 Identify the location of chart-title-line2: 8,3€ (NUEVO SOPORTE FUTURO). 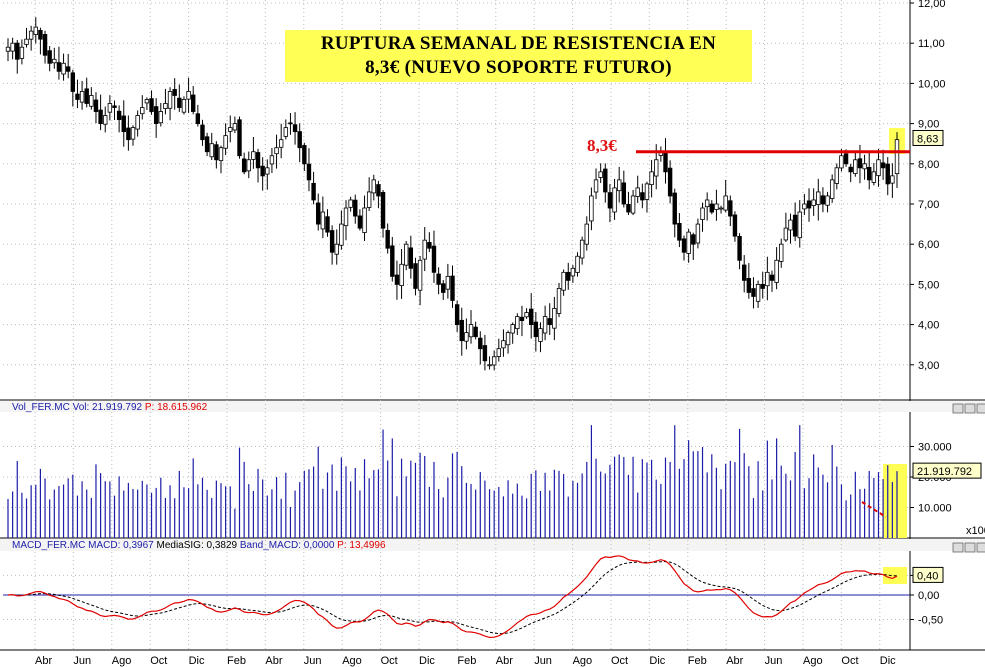
(518, 67).